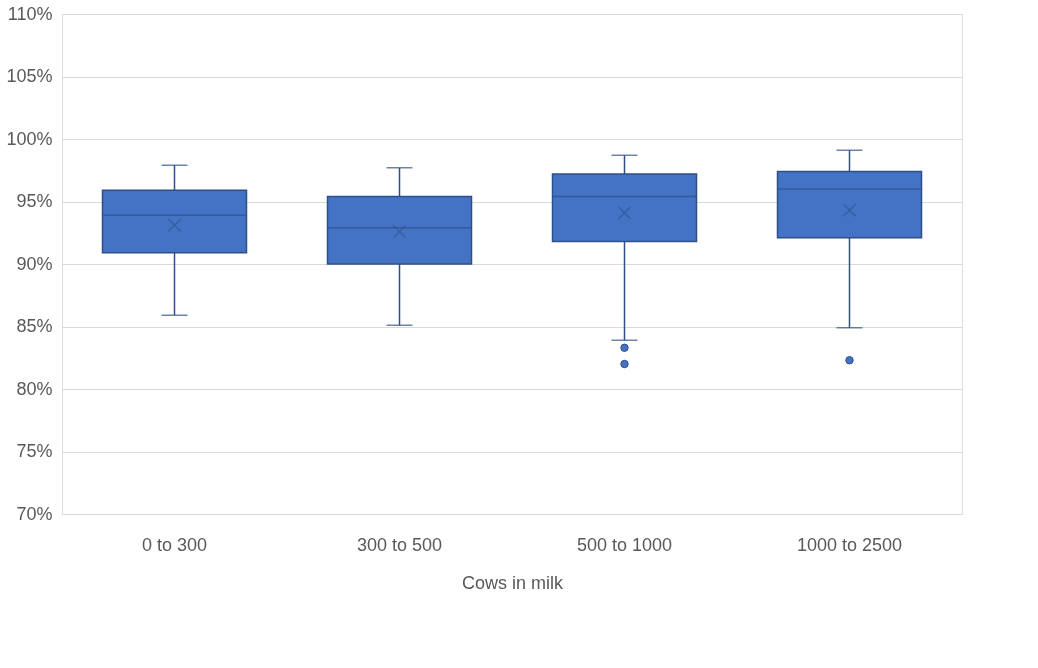  What do you see at coordinates (34, 263) in the screenshot?
I see `y-tick-label: 90%` at bounding box center [34, 263].